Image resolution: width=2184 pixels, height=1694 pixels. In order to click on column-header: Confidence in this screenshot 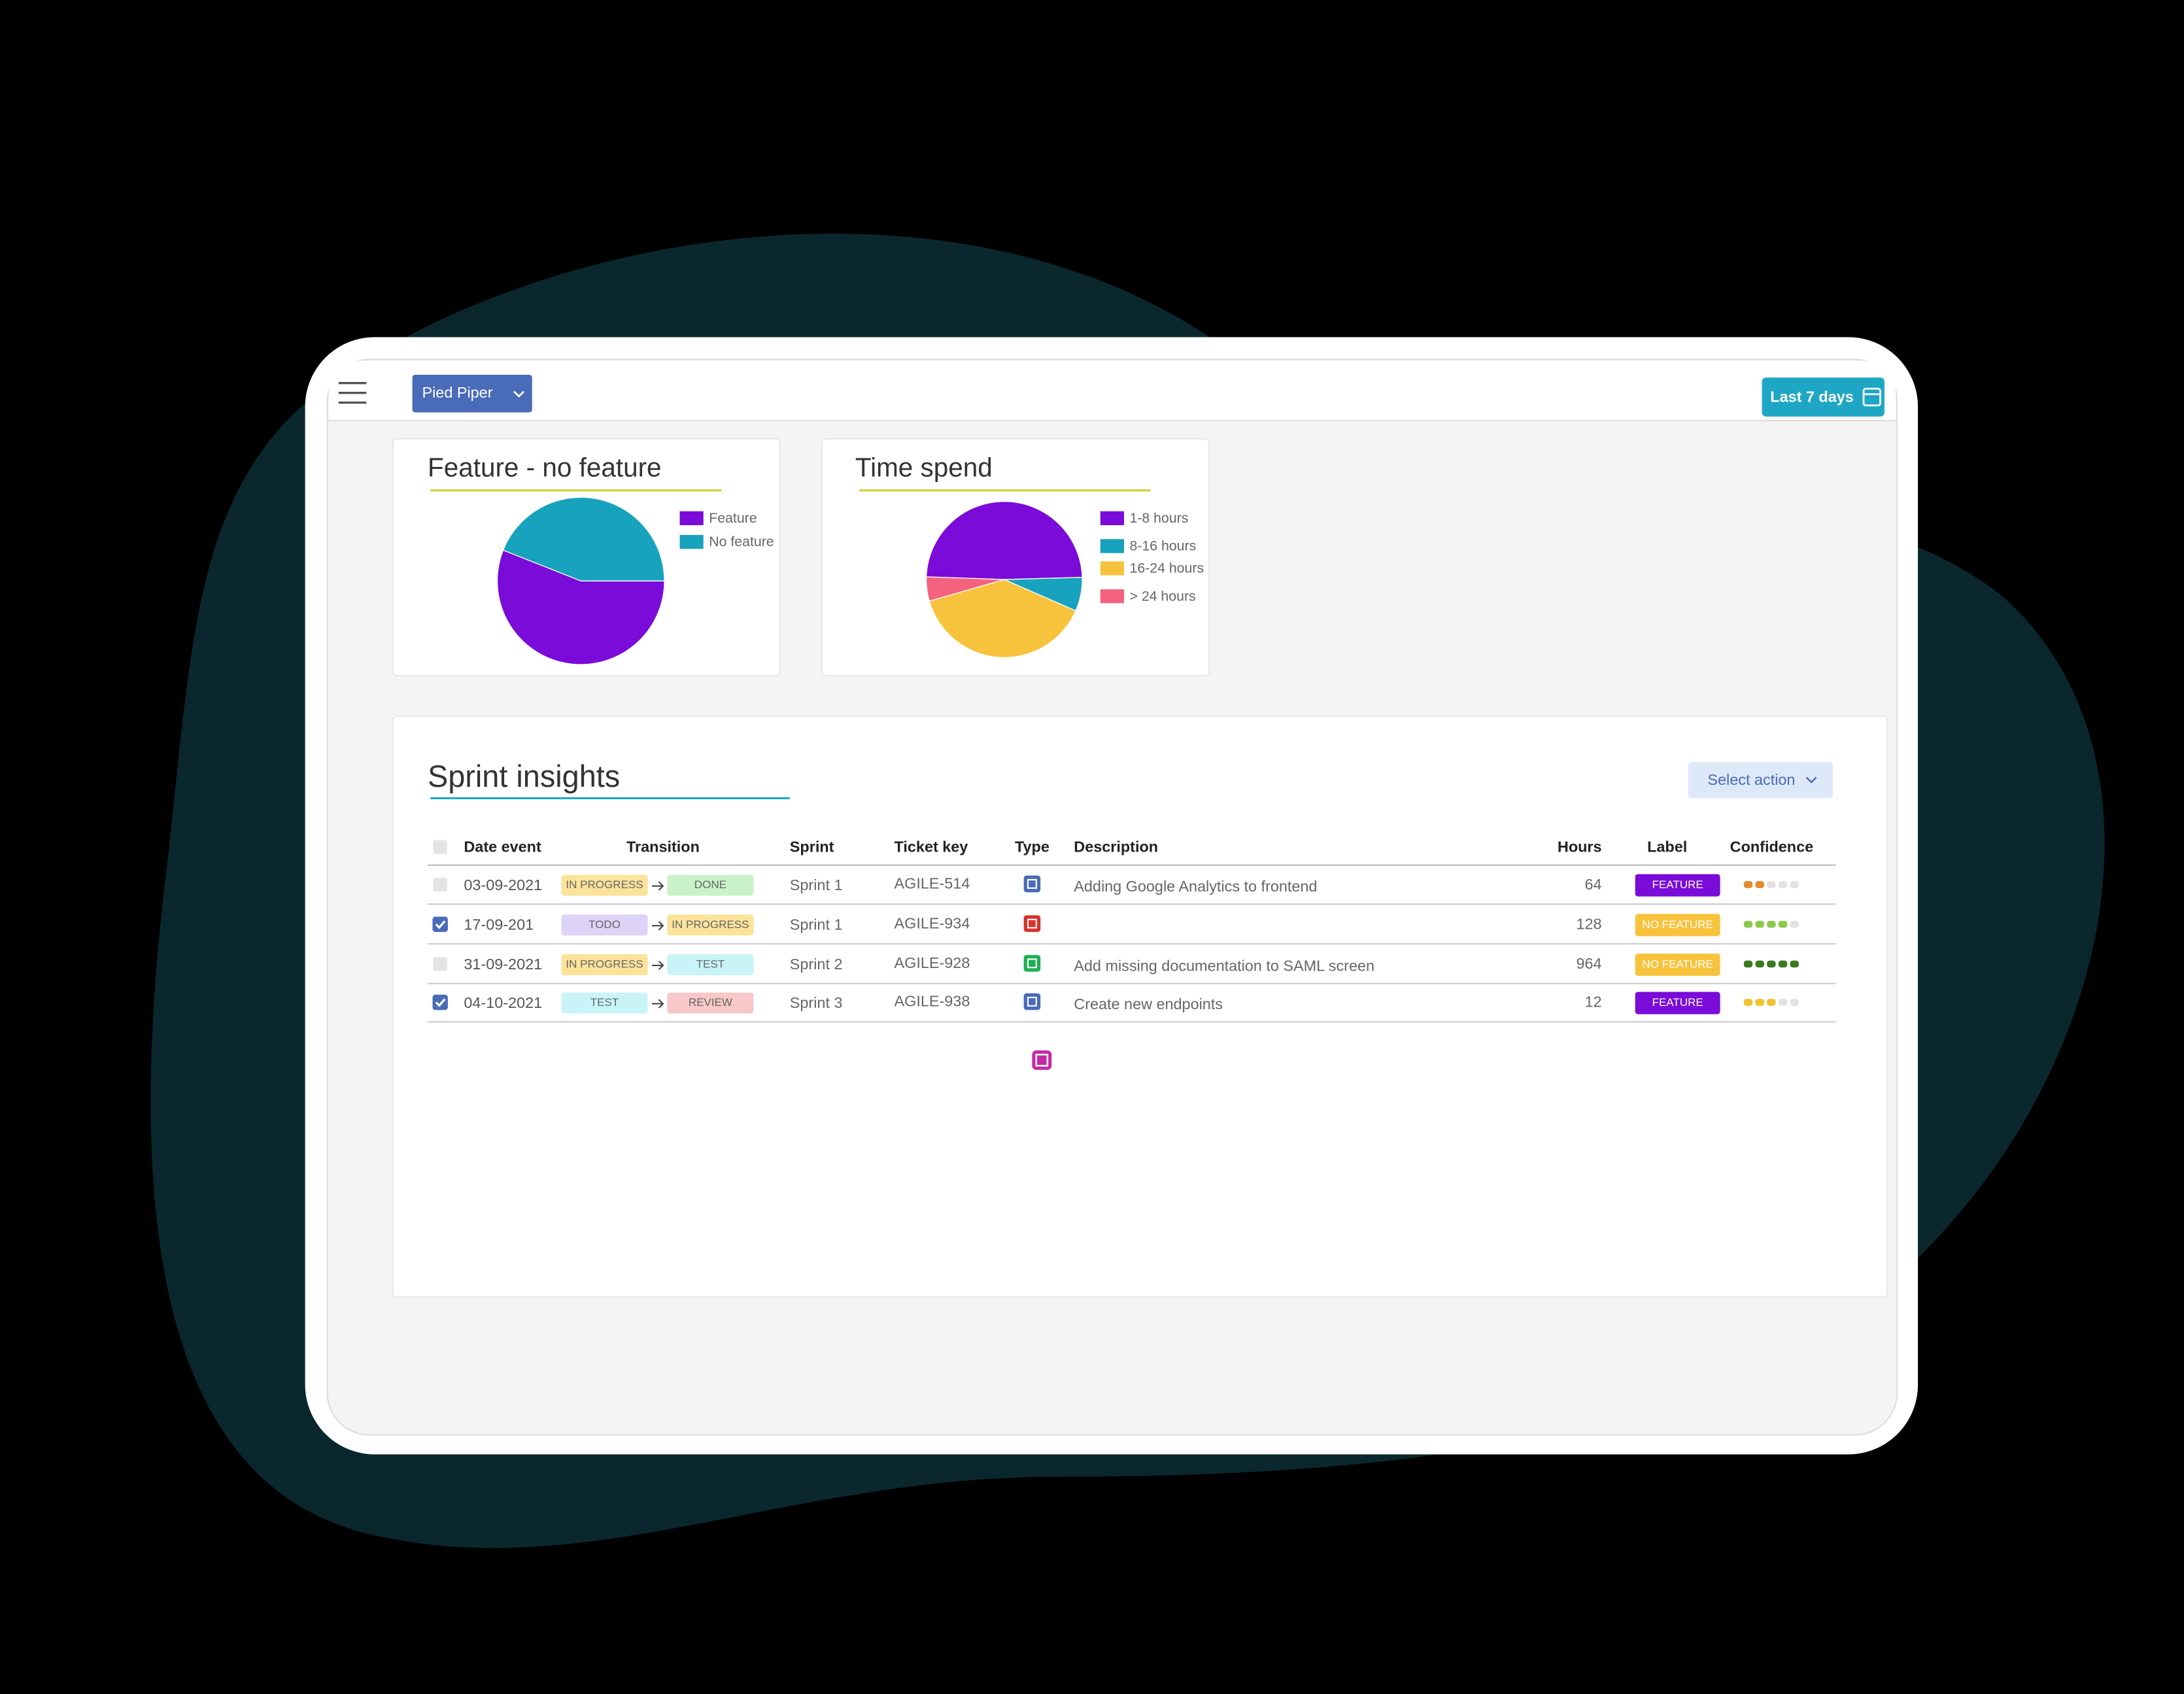, I will do `click(1771, 846)`.